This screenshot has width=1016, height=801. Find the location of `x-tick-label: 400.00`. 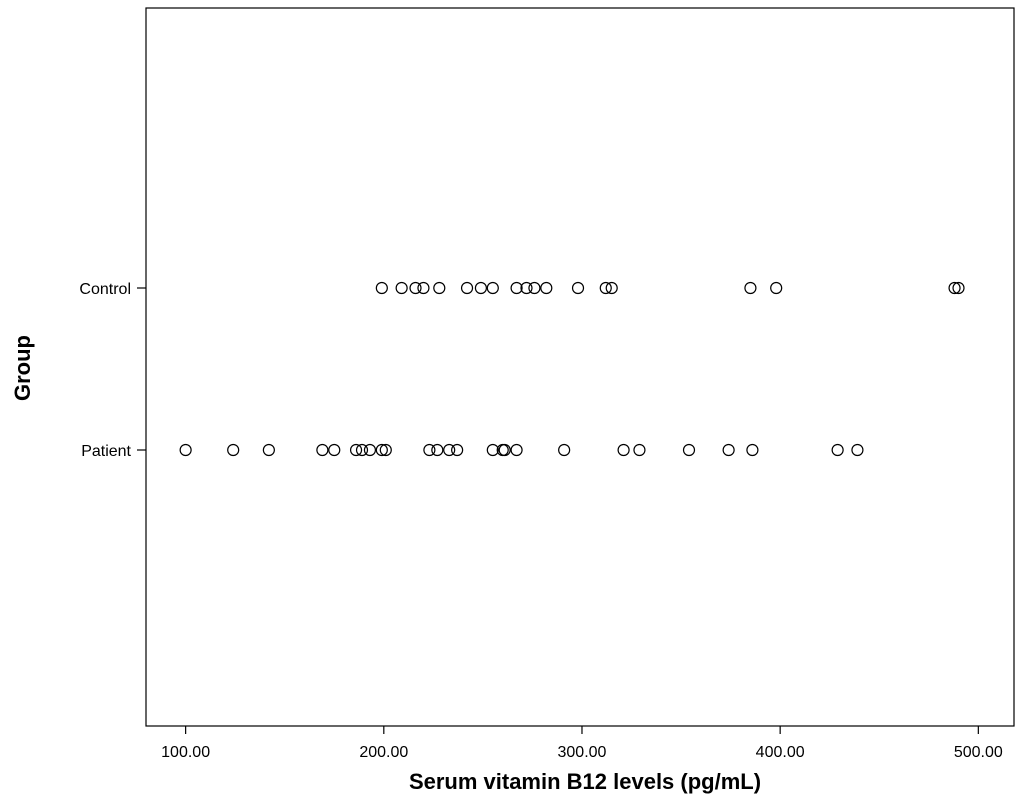

x-tick-label: 400.00 is located at coordinates (780, 752).